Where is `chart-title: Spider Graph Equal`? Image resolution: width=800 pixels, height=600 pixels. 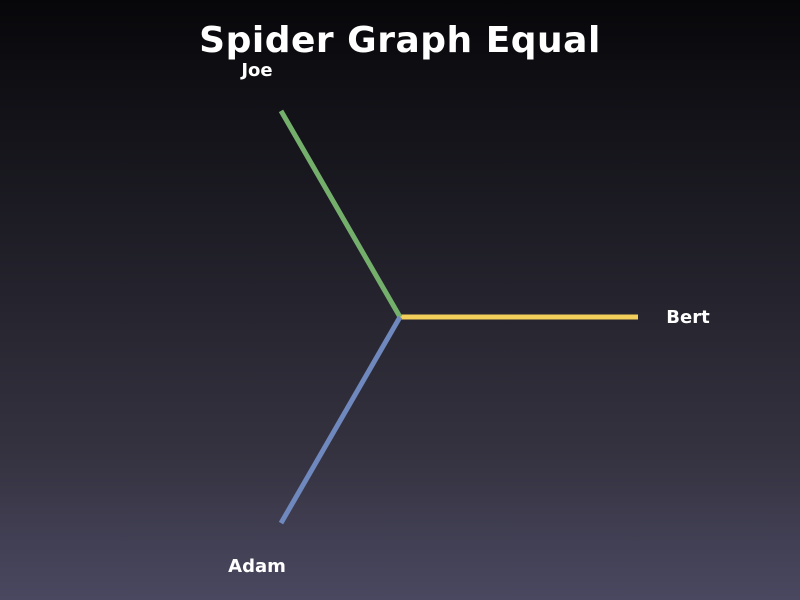 chart-title: Spider Graph Equal is located at coordinates (400, 40).